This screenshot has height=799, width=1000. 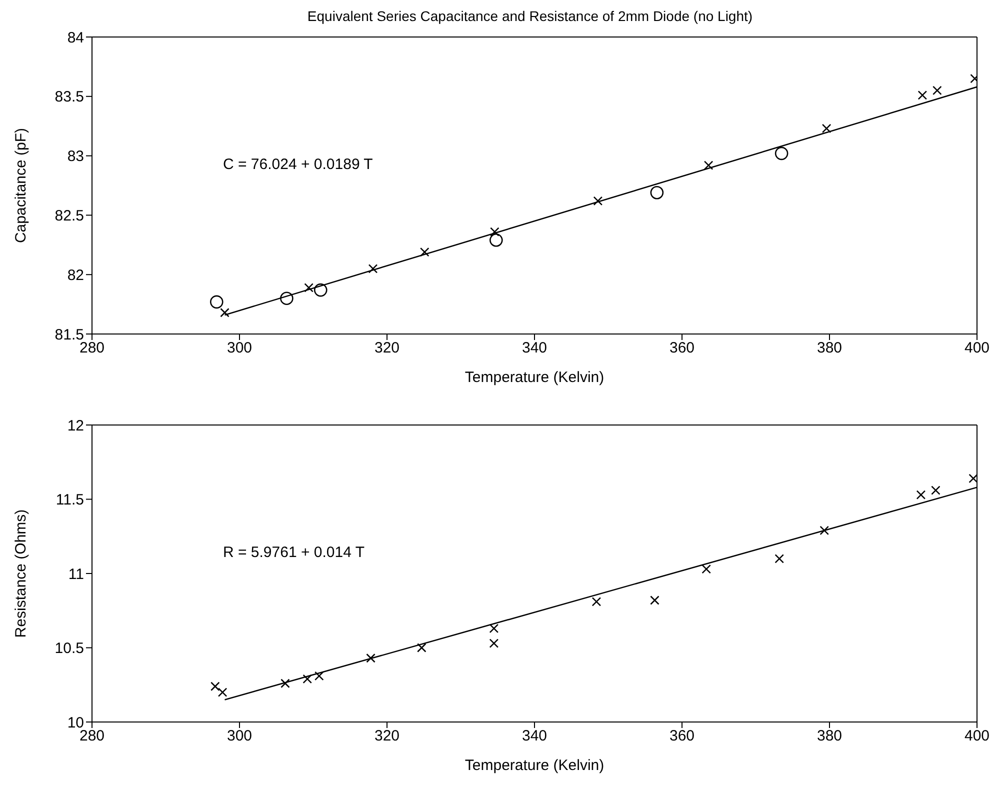 I want to click on y-axis-title: Capacitance (pF), so click(x=21, y=186).